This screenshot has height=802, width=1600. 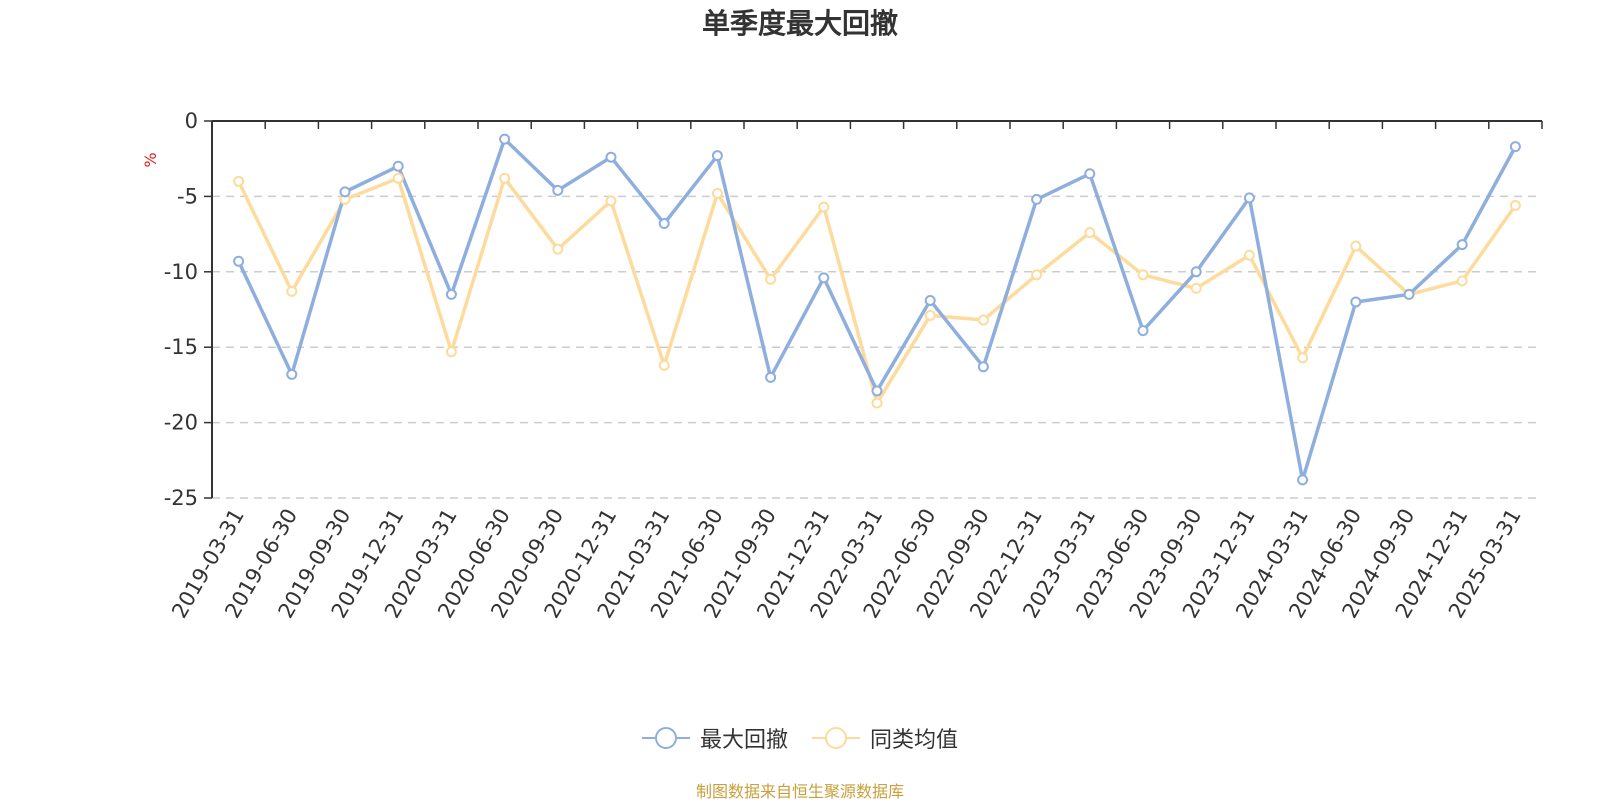 What do you see at coordinates (191, 121) in the screenshot?
I see `y-tick-label: 0` at bounding box center [191, 121].